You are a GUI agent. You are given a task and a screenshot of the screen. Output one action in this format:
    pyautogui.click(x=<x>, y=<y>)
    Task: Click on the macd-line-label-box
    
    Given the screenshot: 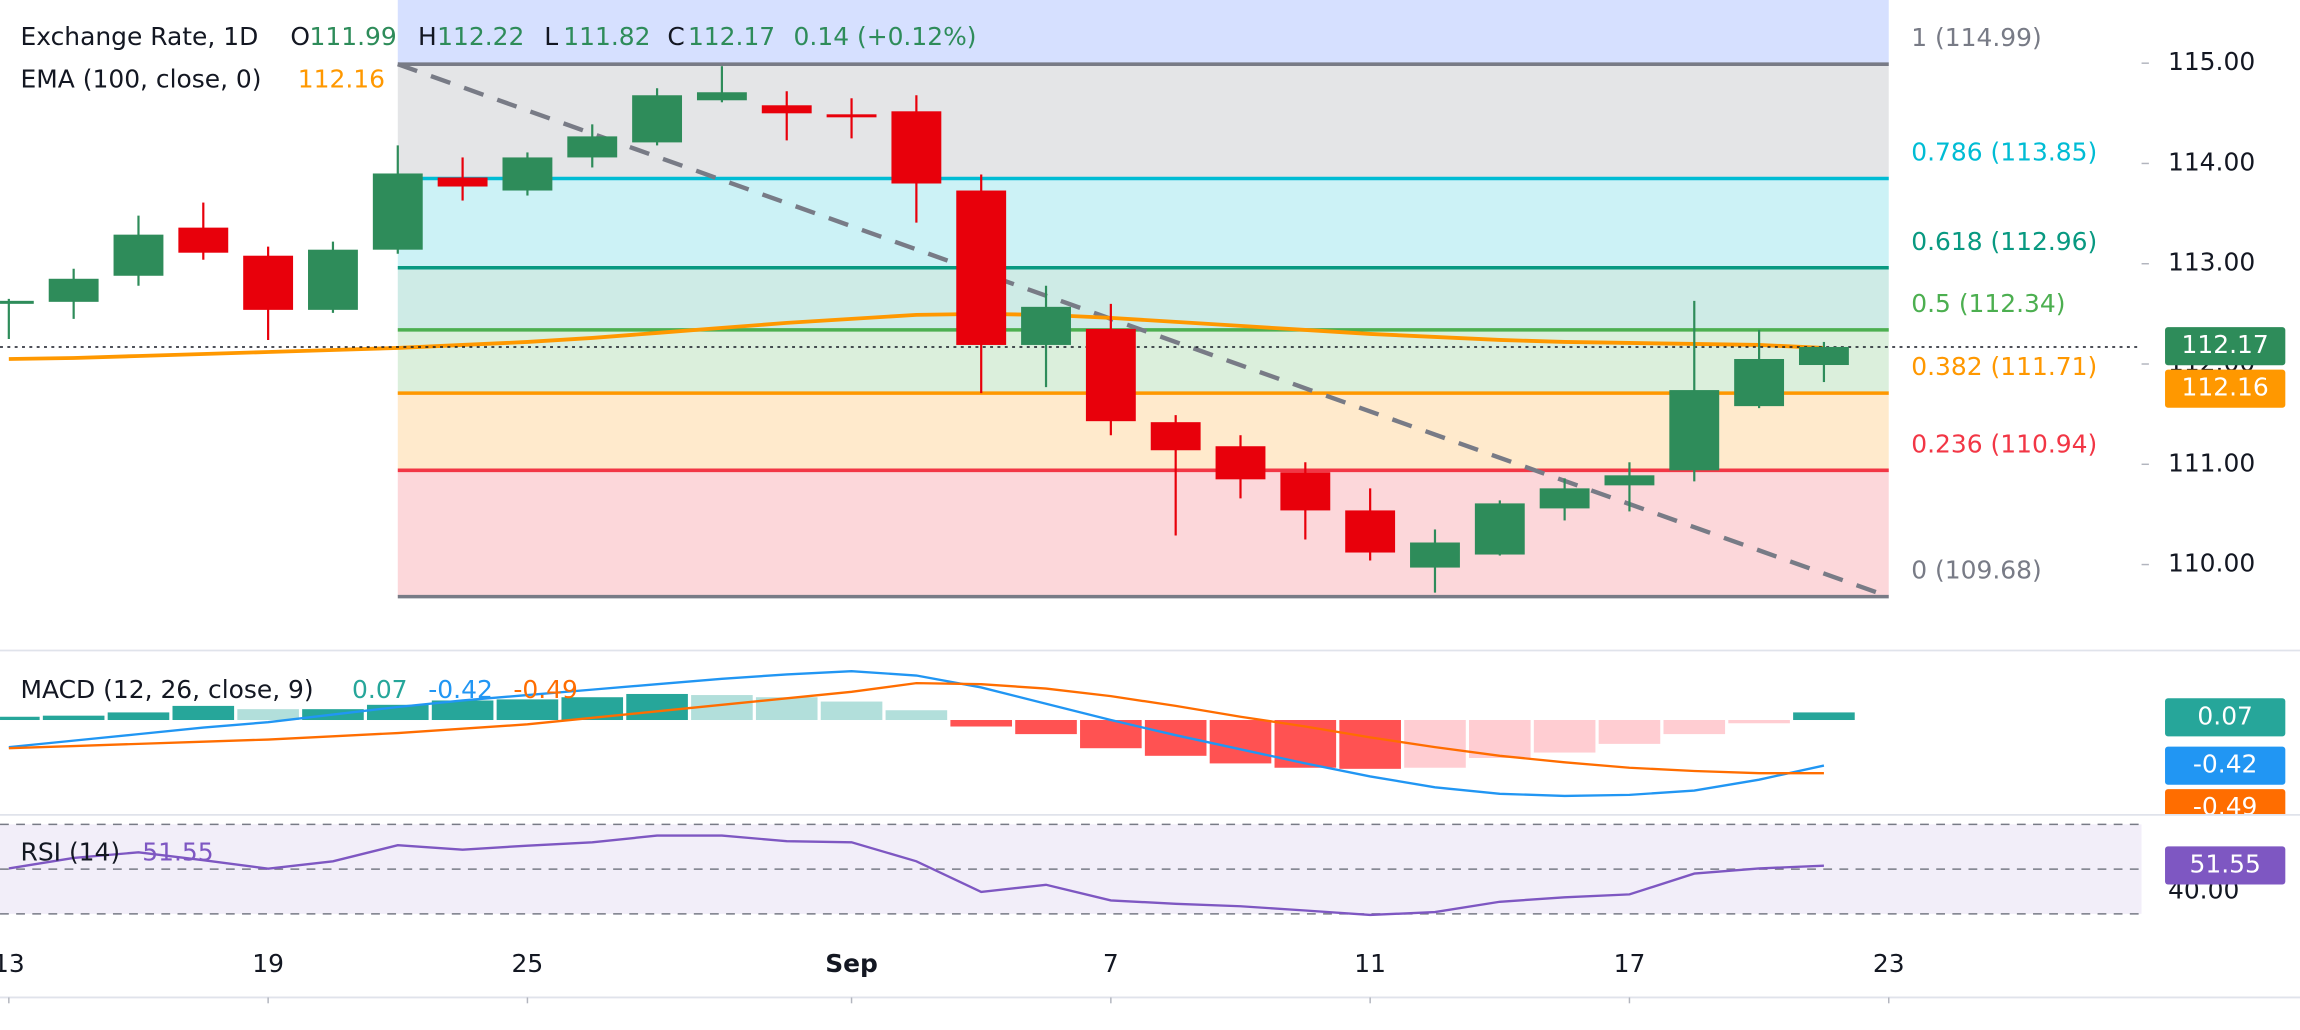 What is the action you would take?
    pyautogui.click(x=2225, y=765)
    